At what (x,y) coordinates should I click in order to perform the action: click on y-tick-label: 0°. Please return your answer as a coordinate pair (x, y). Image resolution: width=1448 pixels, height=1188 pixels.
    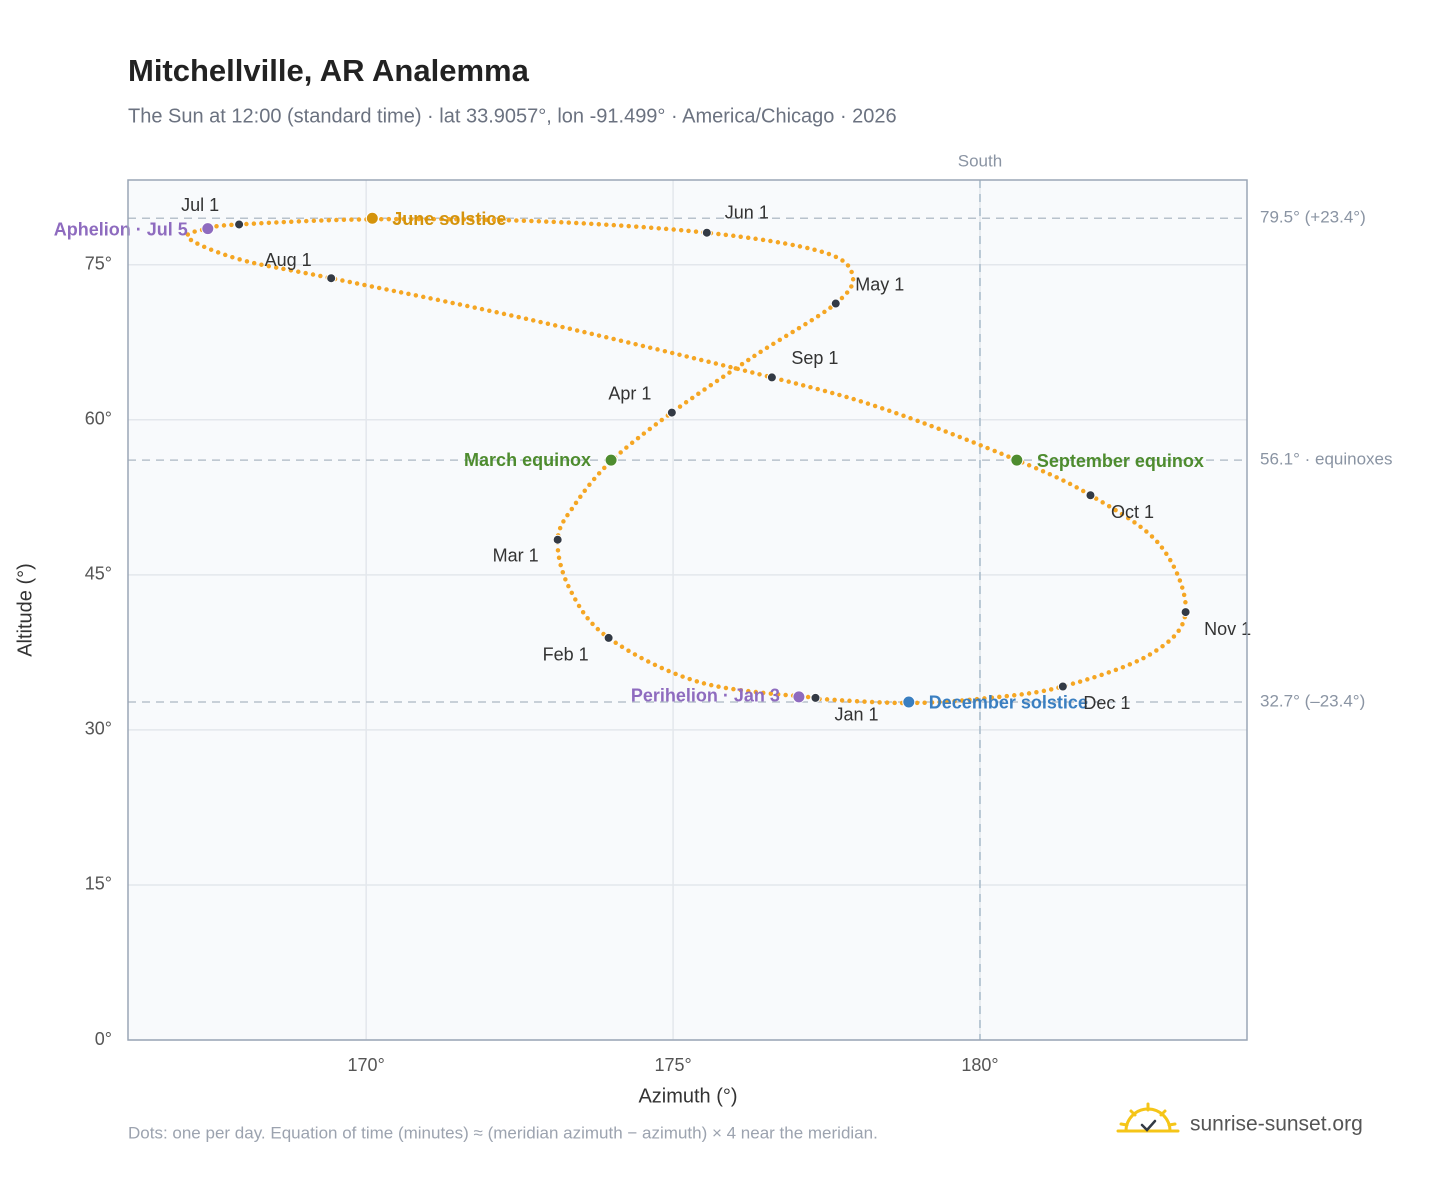
    Looking at the image, I should click on (103, 1039).